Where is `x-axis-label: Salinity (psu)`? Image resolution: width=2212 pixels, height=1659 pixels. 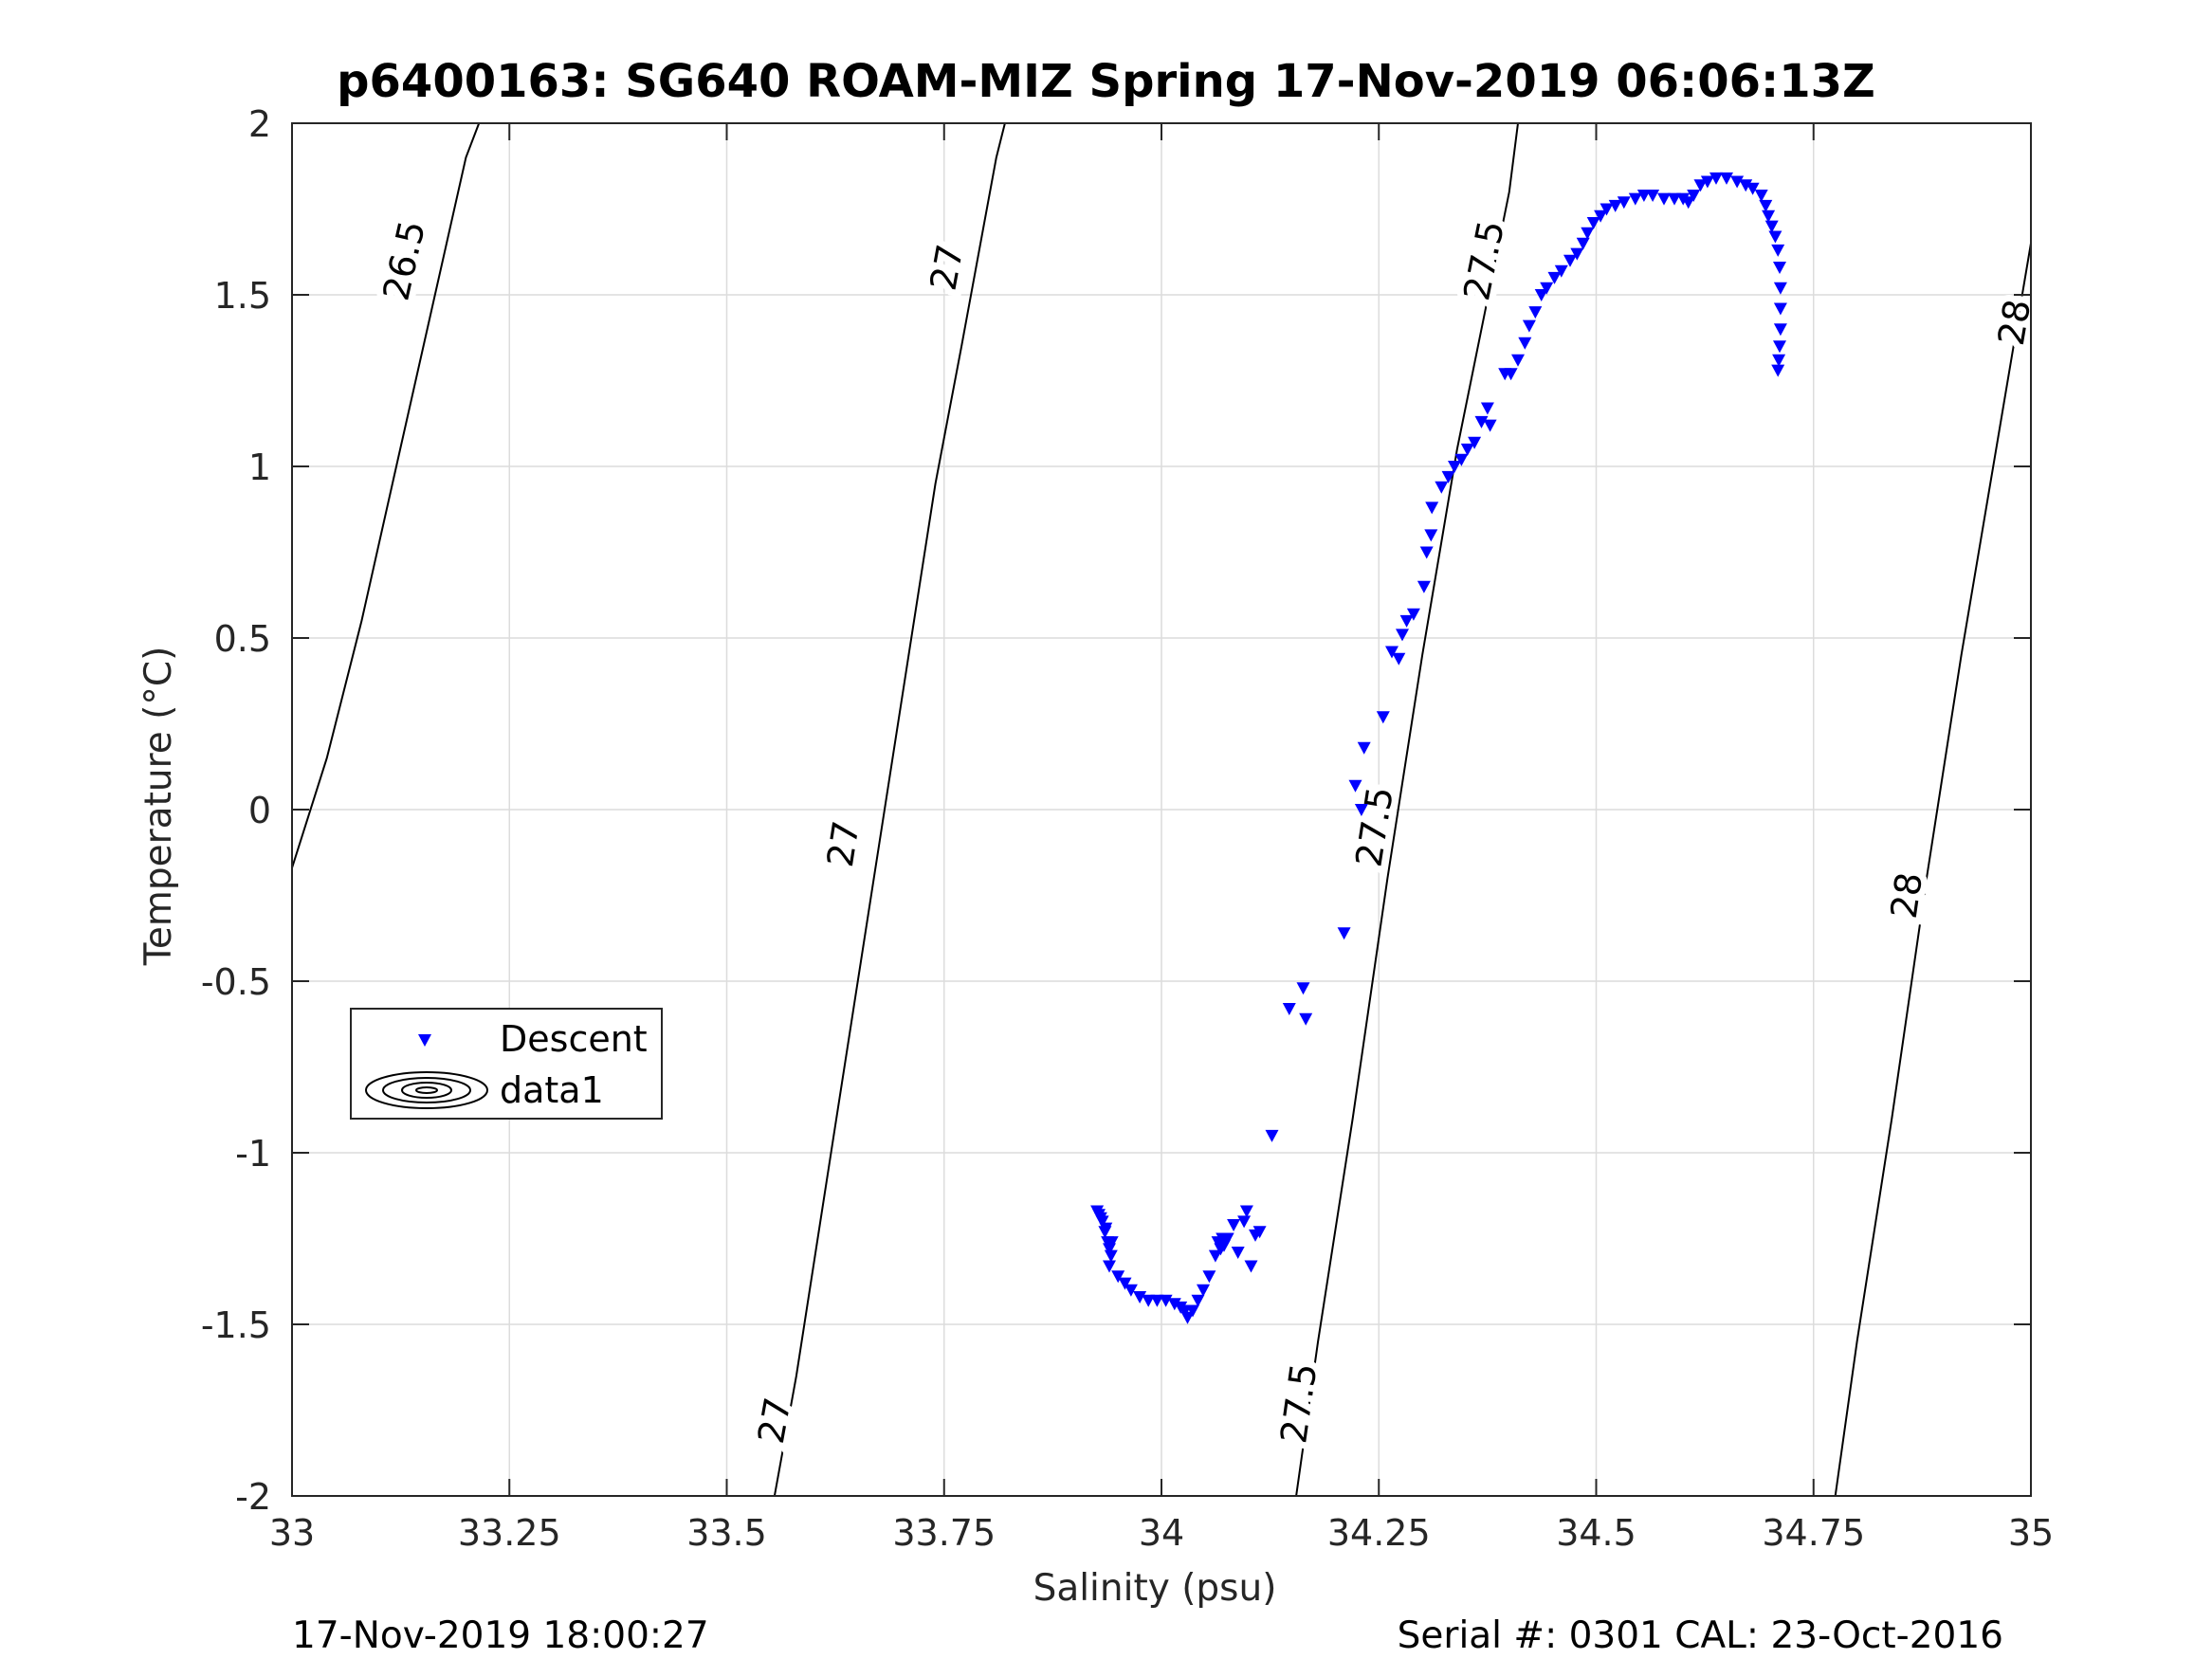 x-axis-label: Salinity (psu) is located at coordinates (1155, 1588).